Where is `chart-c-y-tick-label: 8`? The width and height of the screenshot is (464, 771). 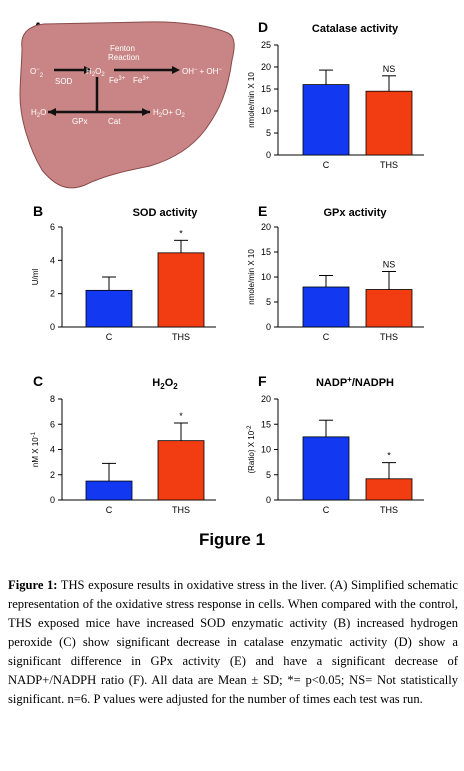 chart-c-y-tick-label: 8 is located at coordinates (52, 399).